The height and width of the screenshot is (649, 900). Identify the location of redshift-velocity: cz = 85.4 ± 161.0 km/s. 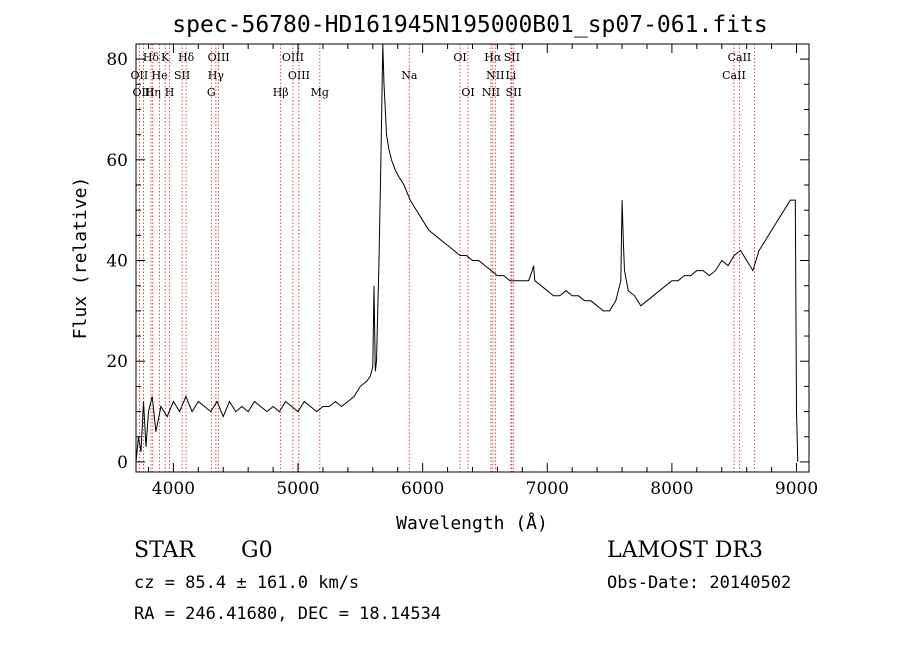
(247, 583).